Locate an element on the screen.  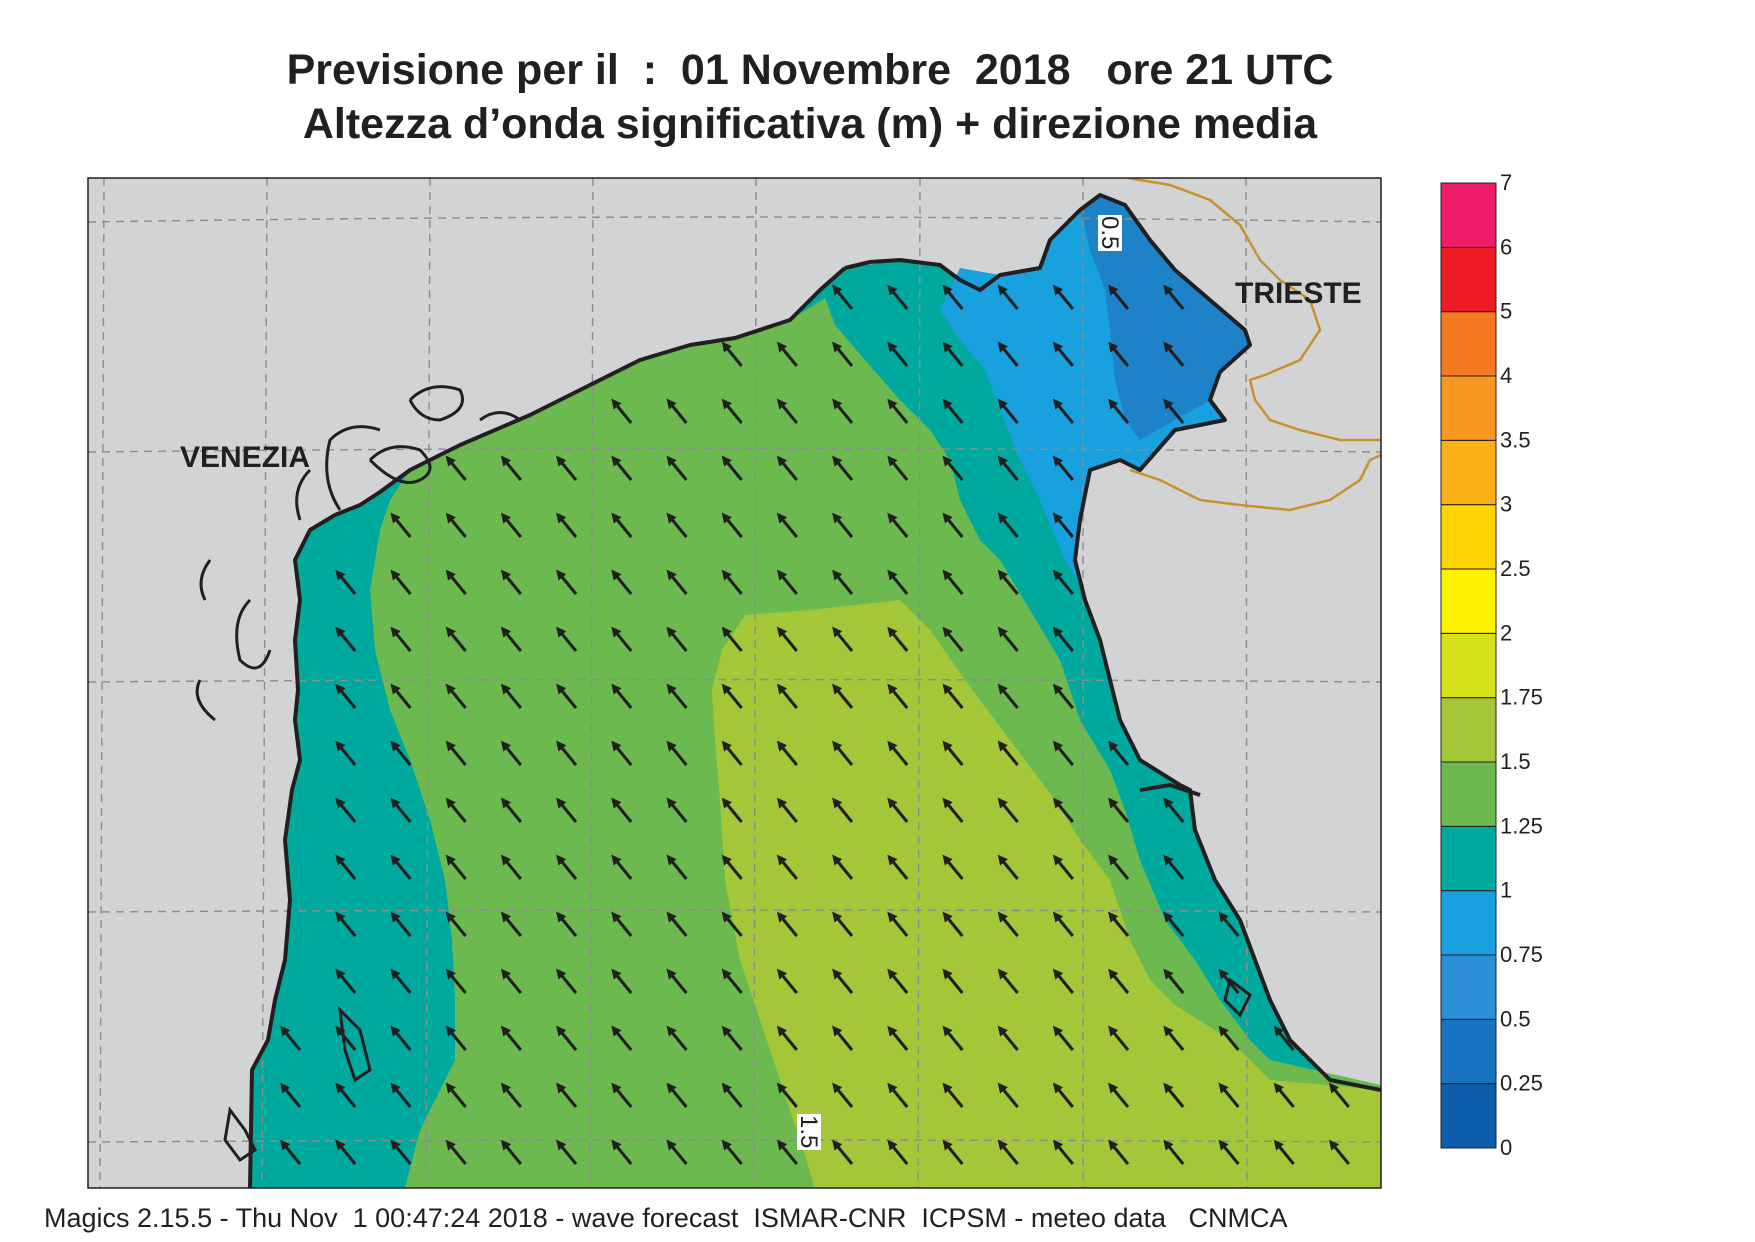
legend-level-label: 0 is located at coordinates (1506, 1147).